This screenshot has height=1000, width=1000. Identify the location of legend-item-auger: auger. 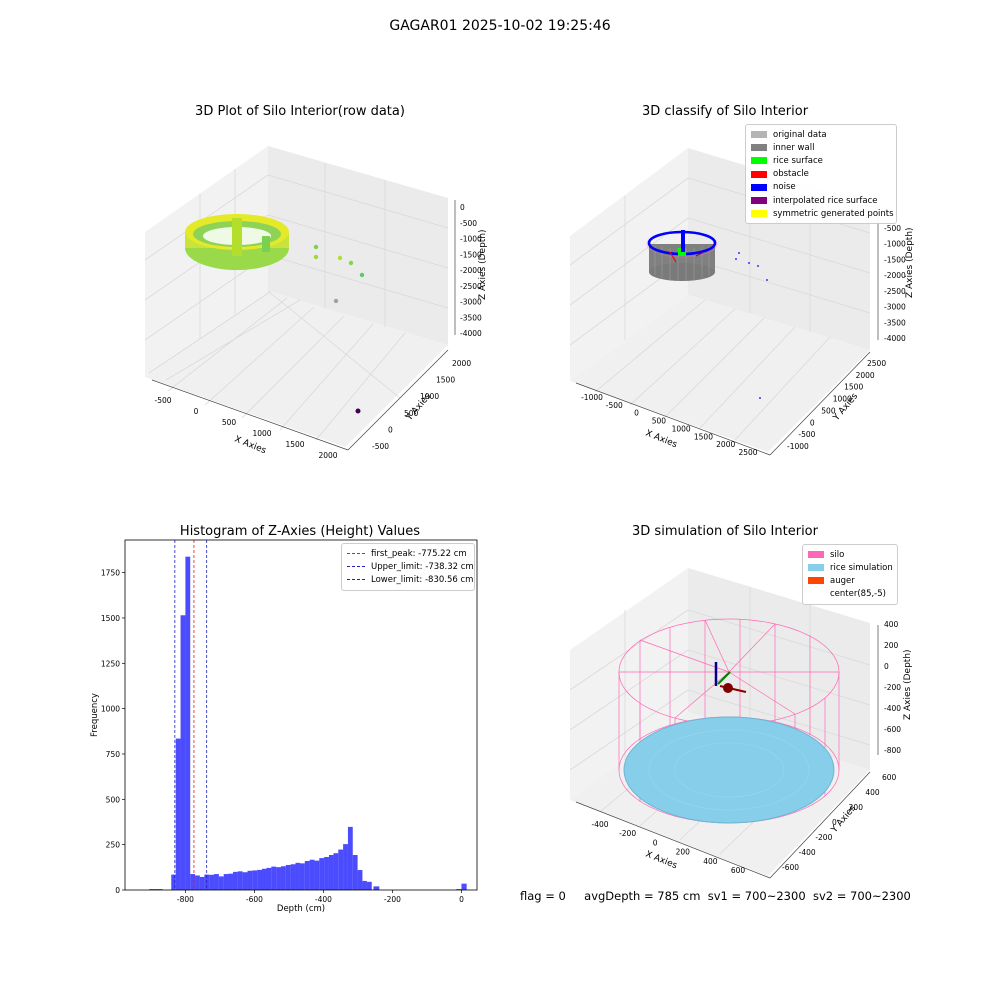
(850, 580).